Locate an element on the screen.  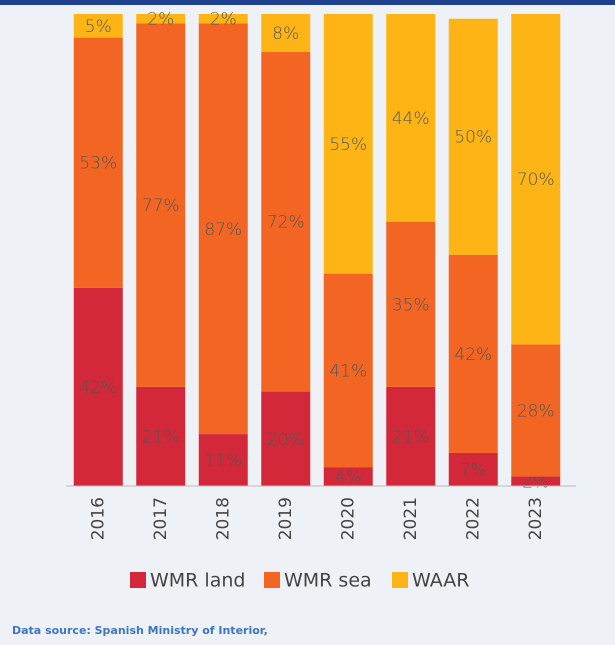
data-label: 35% is located at coordinates (411, 305).